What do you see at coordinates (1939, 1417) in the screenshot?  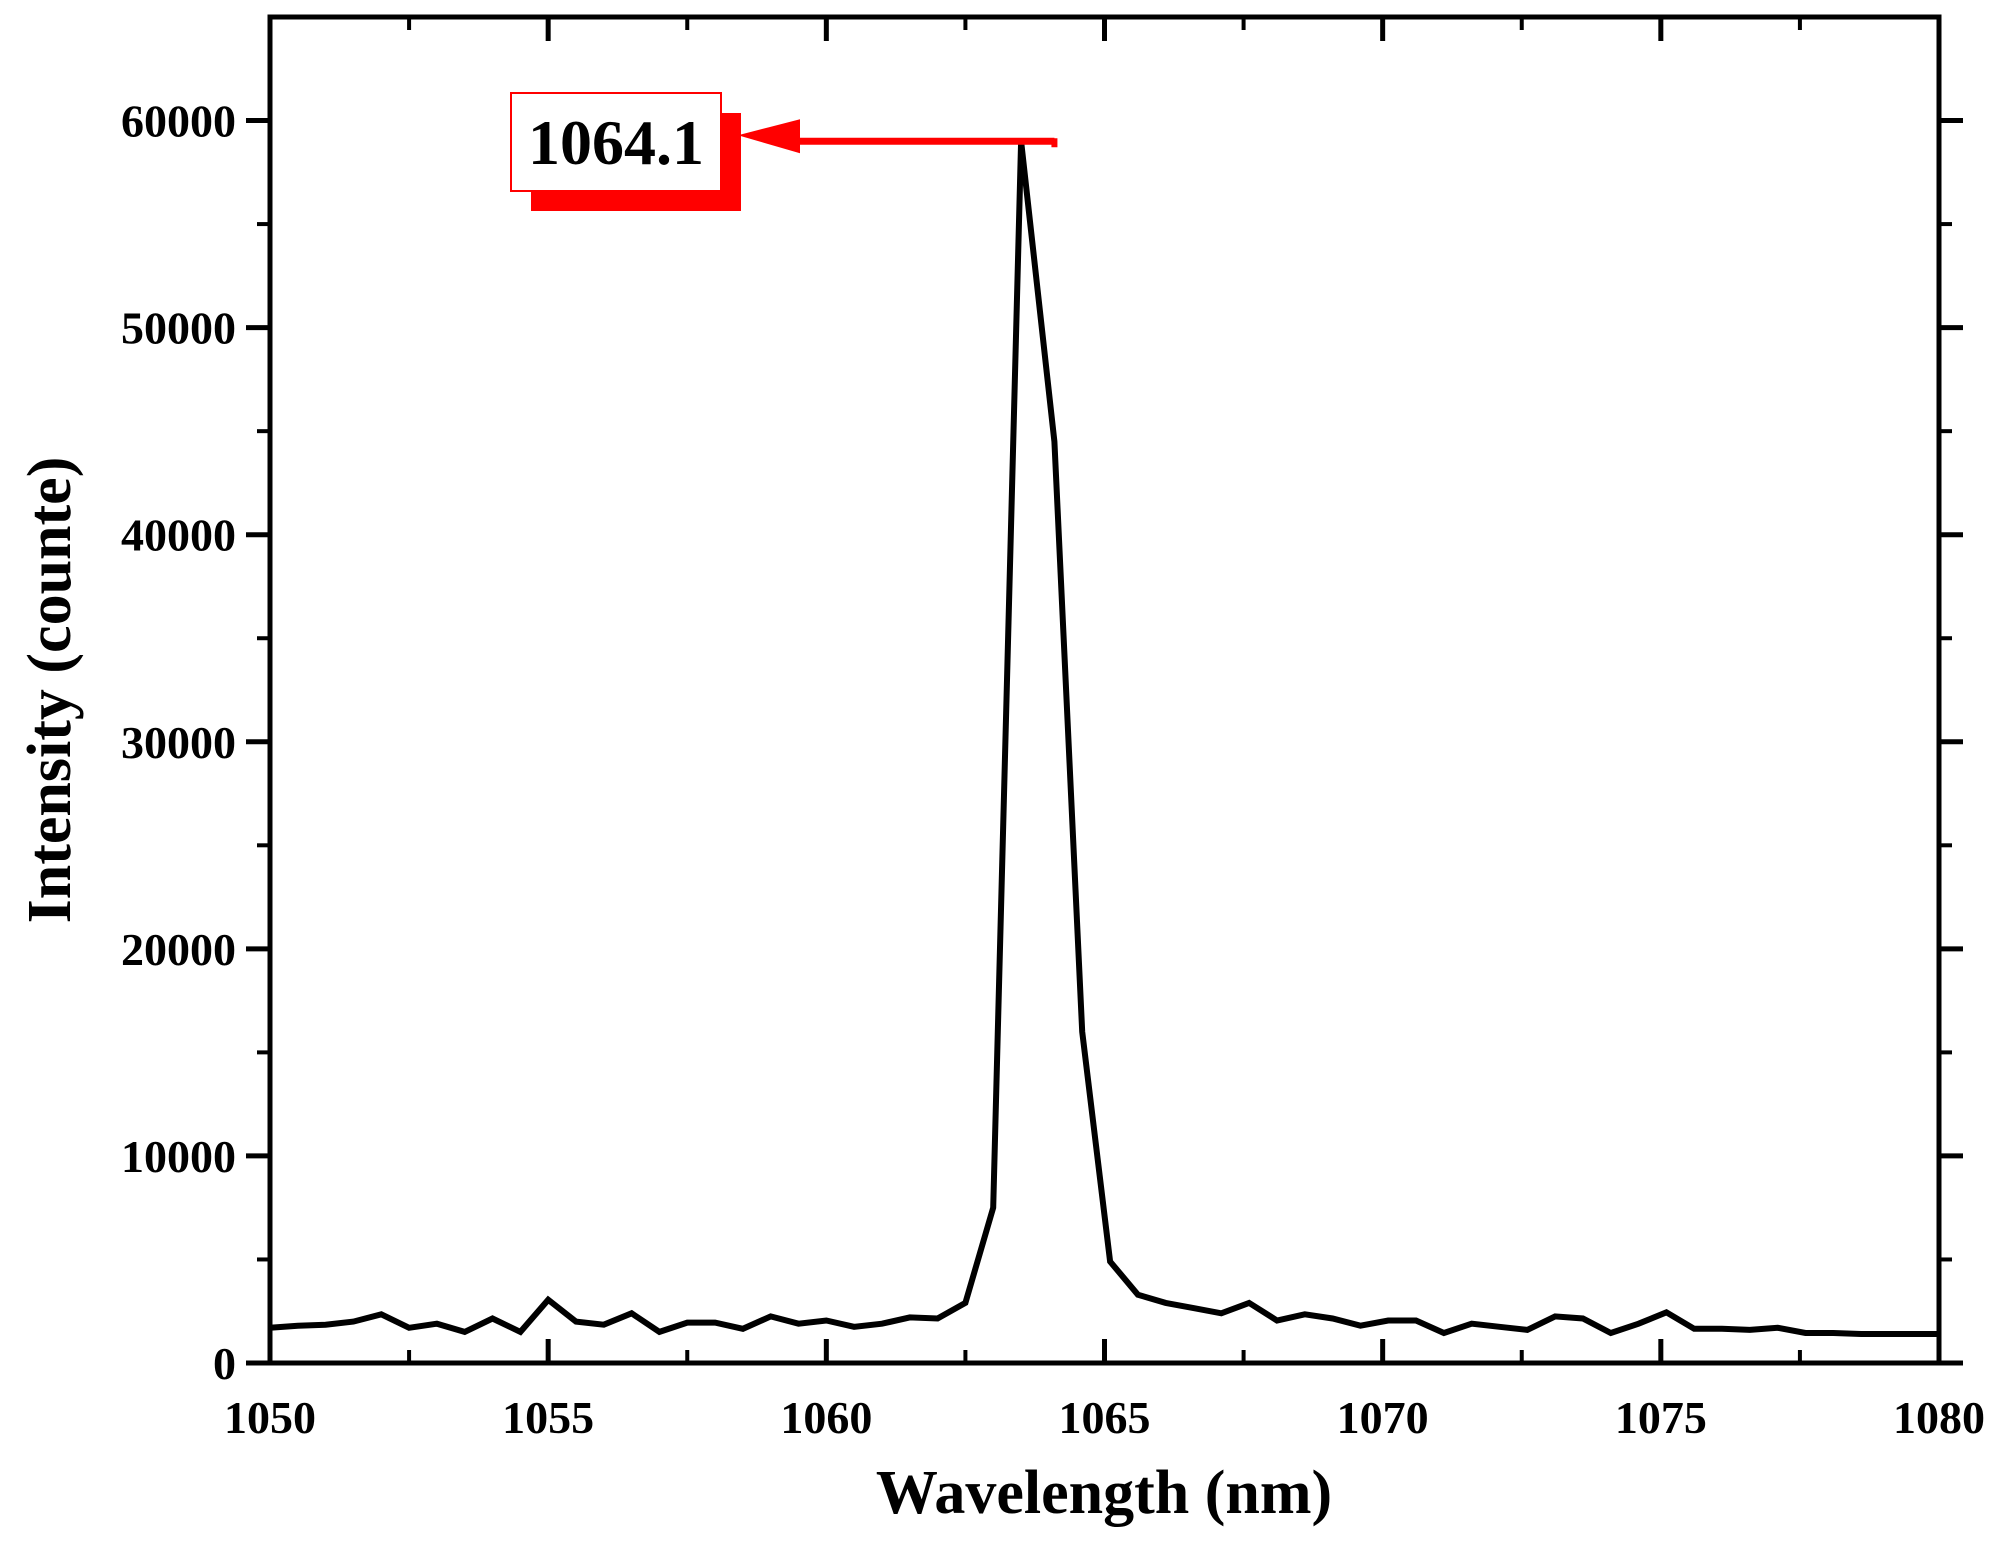 I see `x-tick-label: 1080` at bounding box center [1939, 1417].